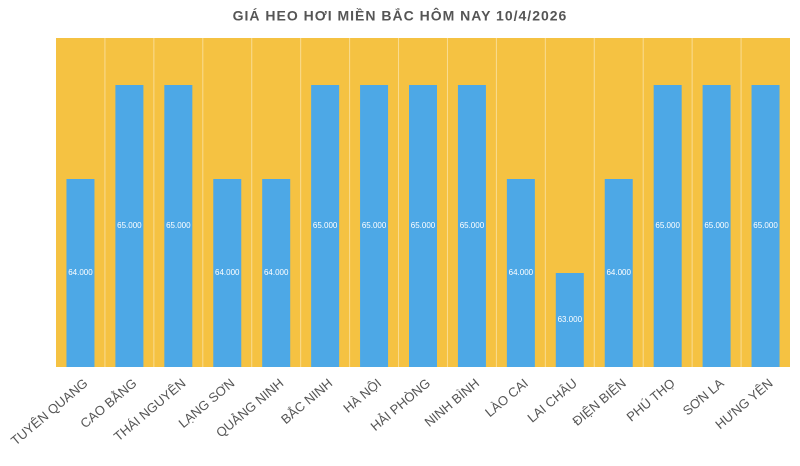  What do you see at coordinates (506, 397) in the screenshot?
I see `x-tick-label: LÀO CAI` at bounding box center [506, 397].